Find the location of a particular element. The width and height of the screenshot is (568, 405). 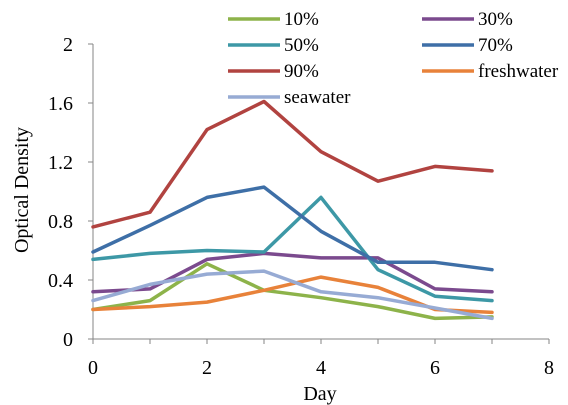

y-tick-label: 2 is located at coordinates (68, 45).